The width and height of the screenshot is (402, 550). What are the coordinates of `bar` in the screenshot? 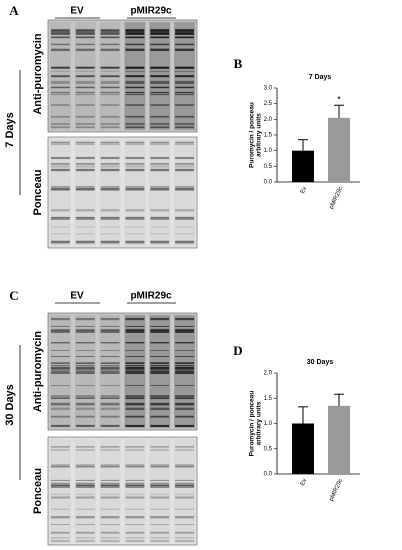 It's located at (339, 439).